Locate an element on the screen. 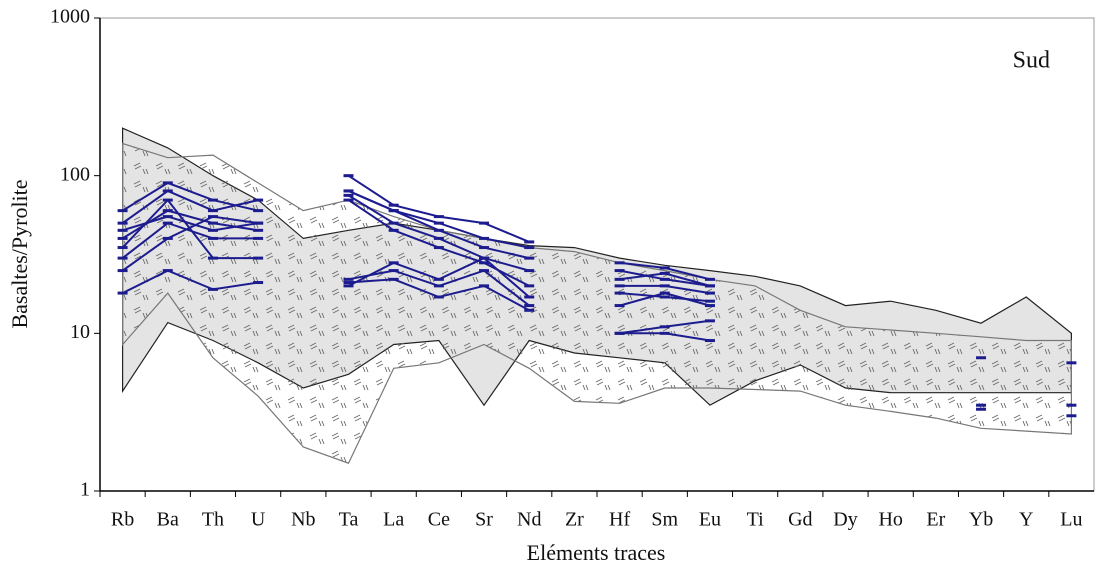 The image size is (1096, 572). x-tick-label: Nb is located at coordinates (303, 520).